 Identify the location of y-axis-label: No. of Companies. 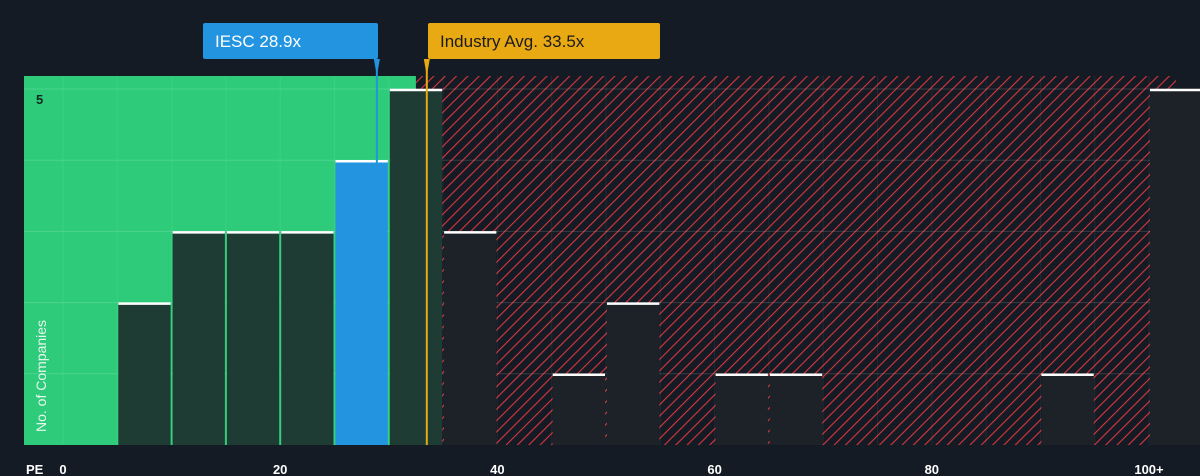
(41, 376).